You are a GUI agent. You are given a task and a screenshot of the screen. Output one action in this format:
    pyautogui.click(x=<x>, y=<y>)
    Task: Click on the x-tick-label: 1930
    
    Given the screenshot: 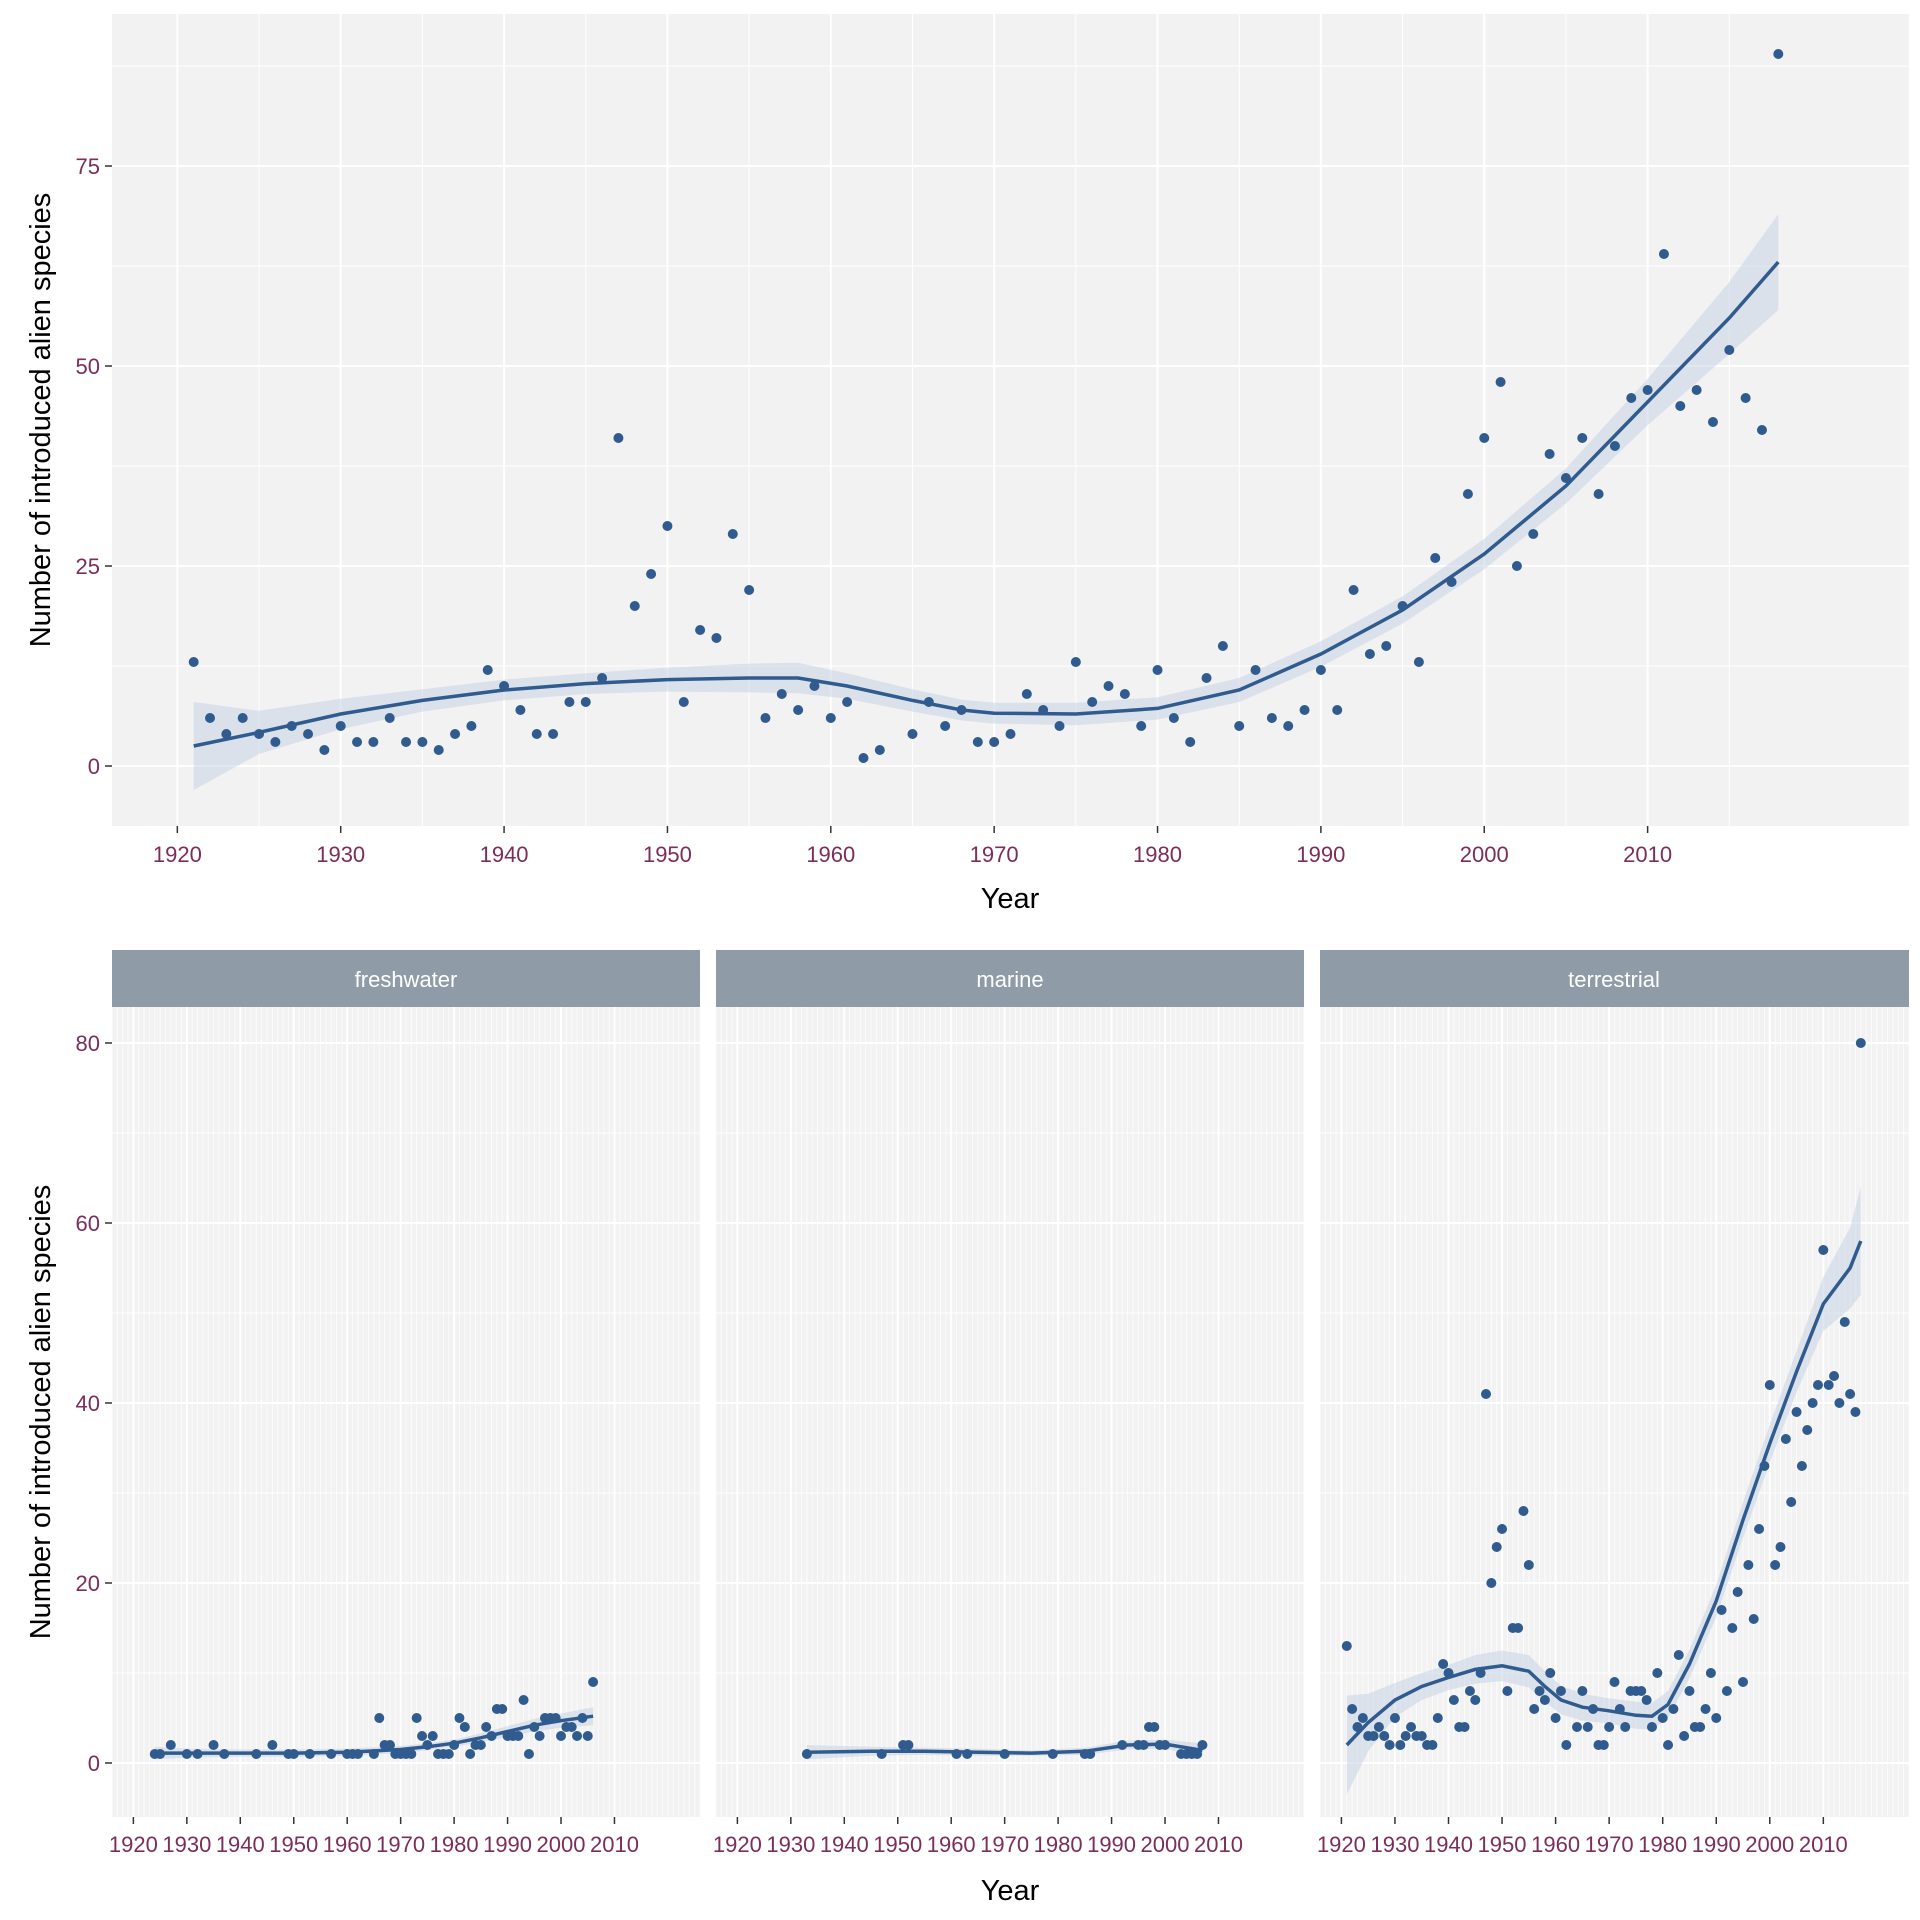 What is the action you would take?
    pyautogui.click(x=790, y=1844)
    